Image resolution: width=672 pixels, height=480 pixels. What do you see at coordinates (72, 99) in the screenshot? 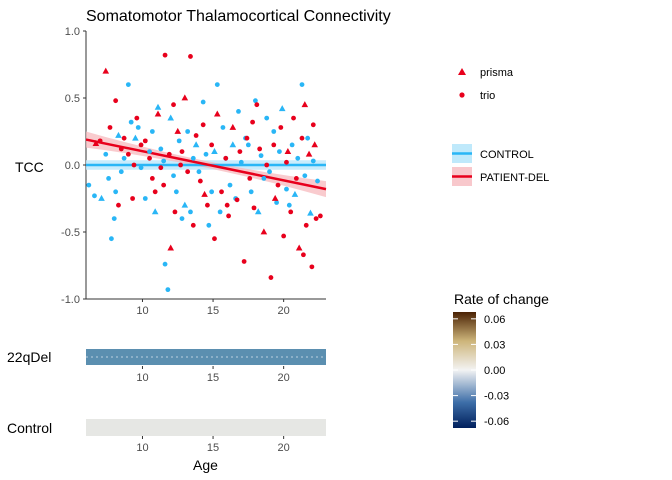
I see `y-tick-label: 0.5` at bounding box center [72, 99].